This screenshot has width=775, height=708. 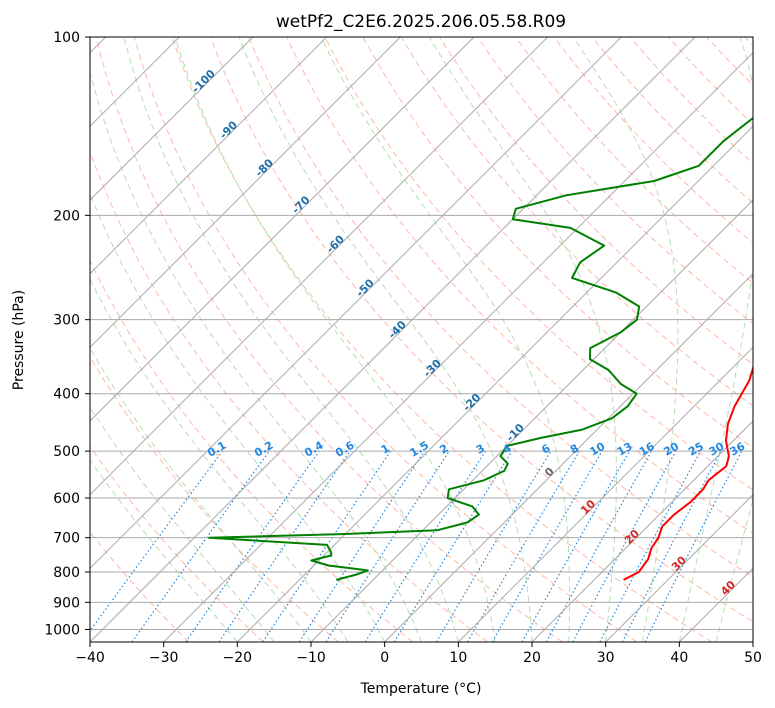 What do you see at coordinates (606, 658) in the screenshot?
I see `x-tick-label: 30` at bounding box center [606, 658].